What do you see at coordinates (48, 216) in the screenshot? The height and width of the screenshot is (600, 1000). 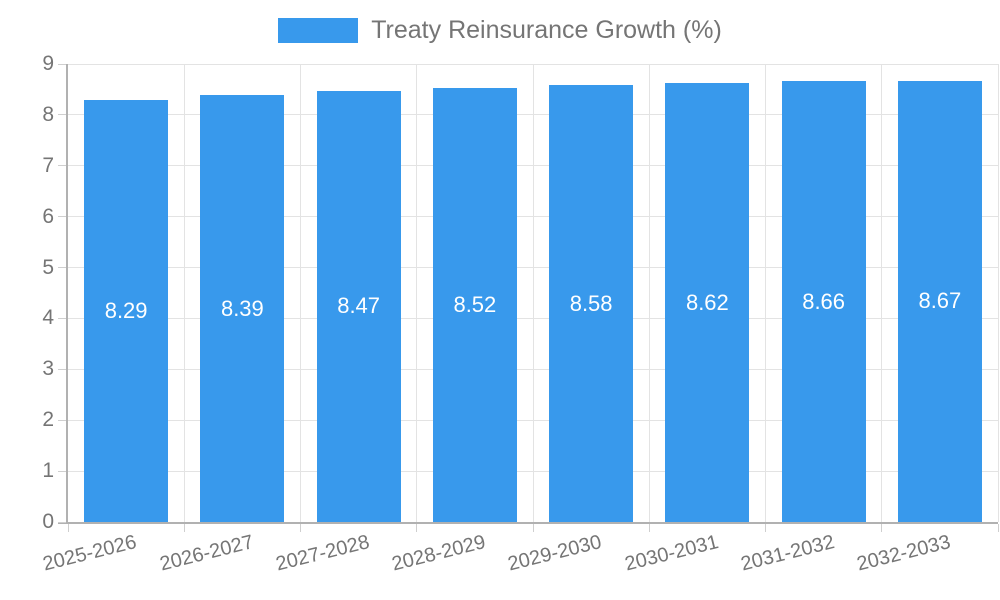 I see `y-axis-tick-label: 6` at bounding box center [48, 216].